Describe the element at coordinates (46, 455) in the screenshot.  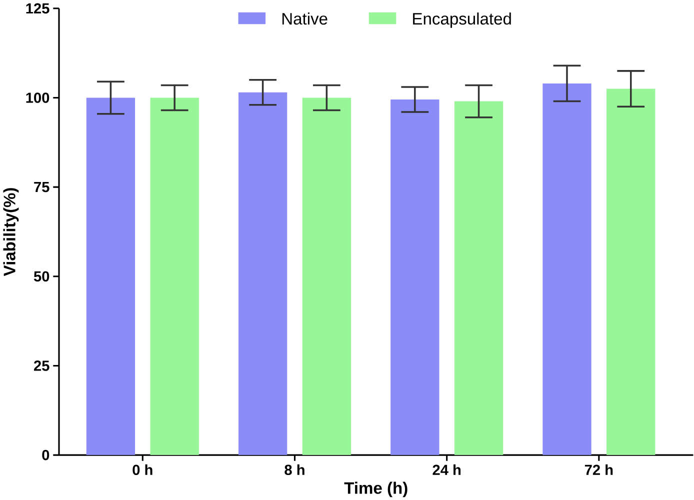
I see `y-tick-label: 0` at that location.